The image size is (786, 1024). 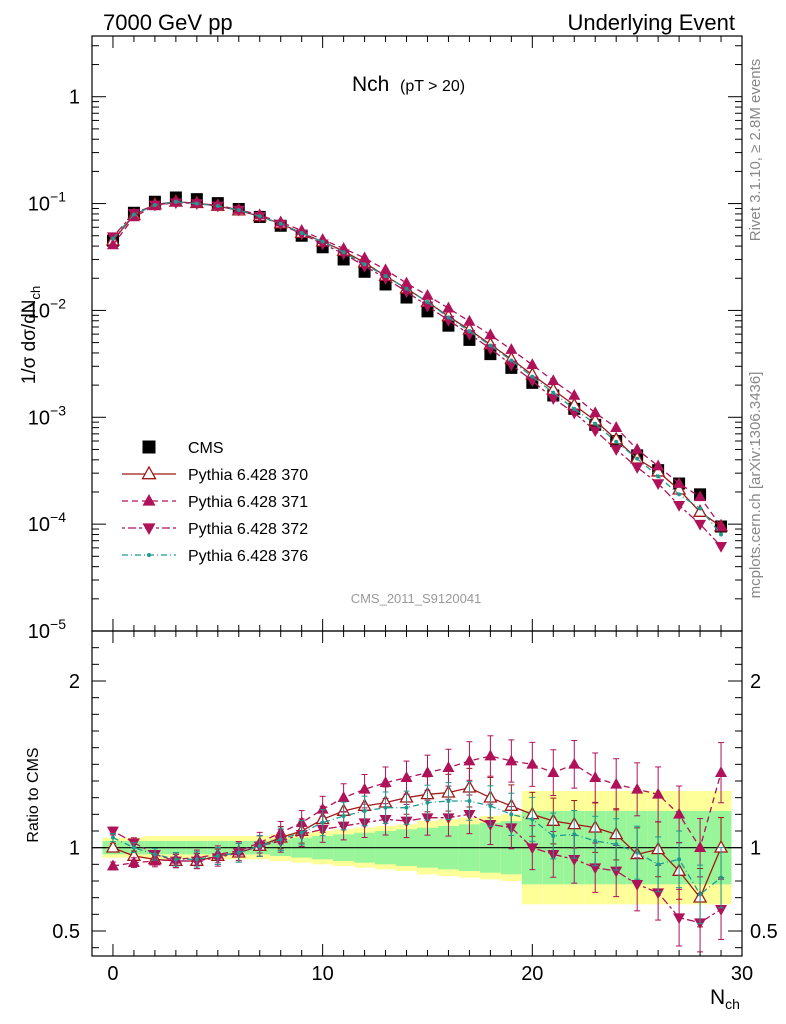 What do you see at coordinates (532, 974) in the screenshot?
I see `x-tick-label: 20` at bounding box center [532, 974].